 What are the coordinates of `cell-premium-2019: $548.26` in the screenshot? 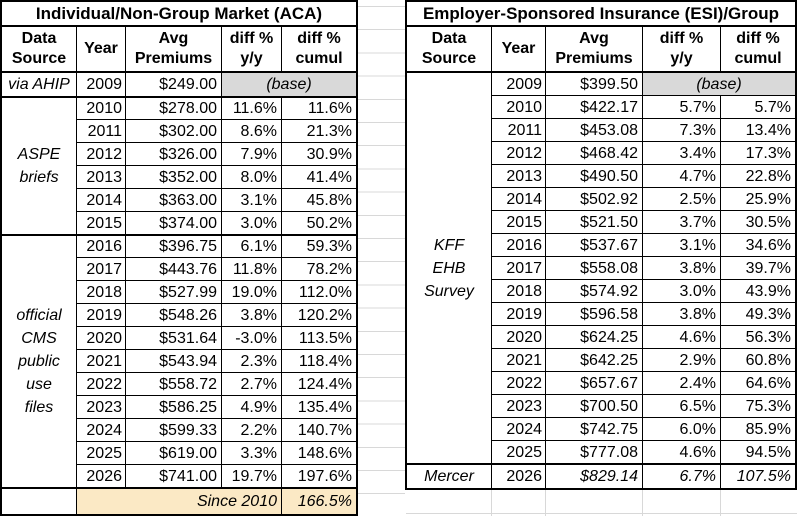 It's located at (174, 315).